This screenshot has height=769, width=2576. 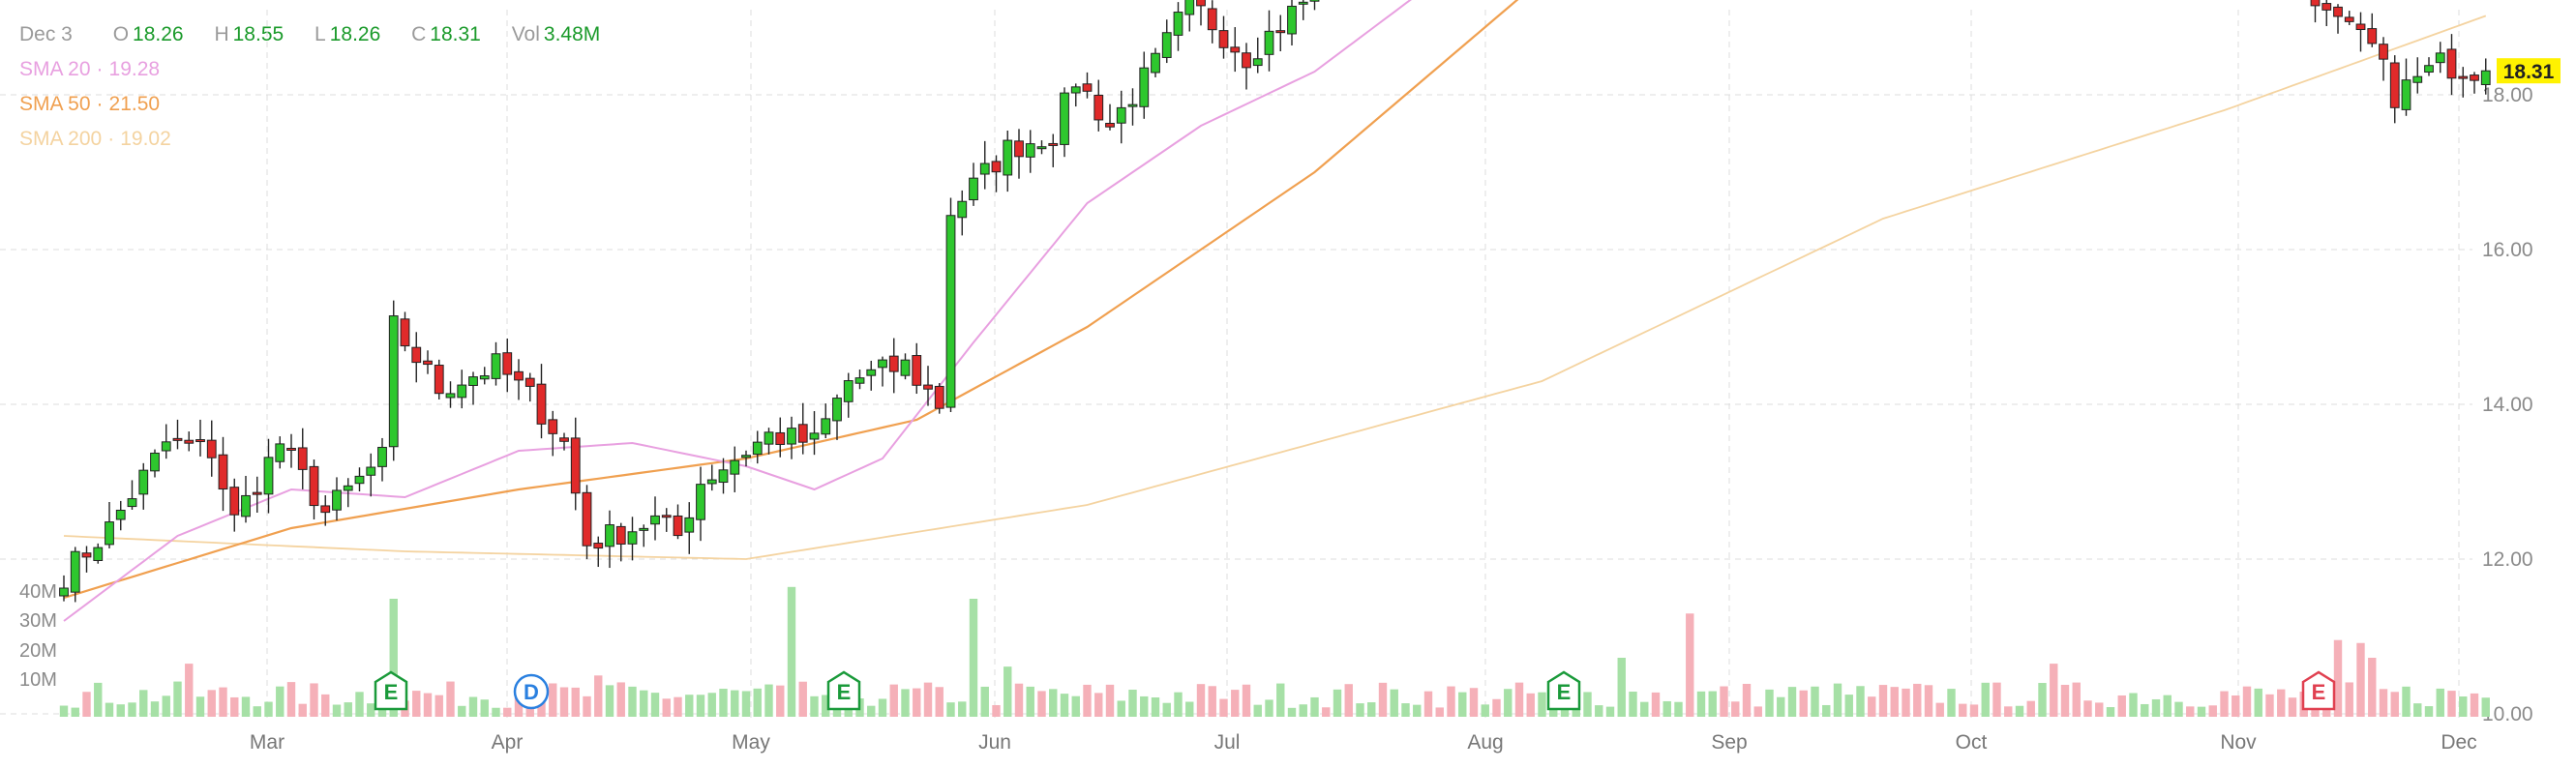 What do you see at coordinates (1485, 743) in the screenshot?
I see `x-tick-label: Aug` at bounding box center [1485, 743].